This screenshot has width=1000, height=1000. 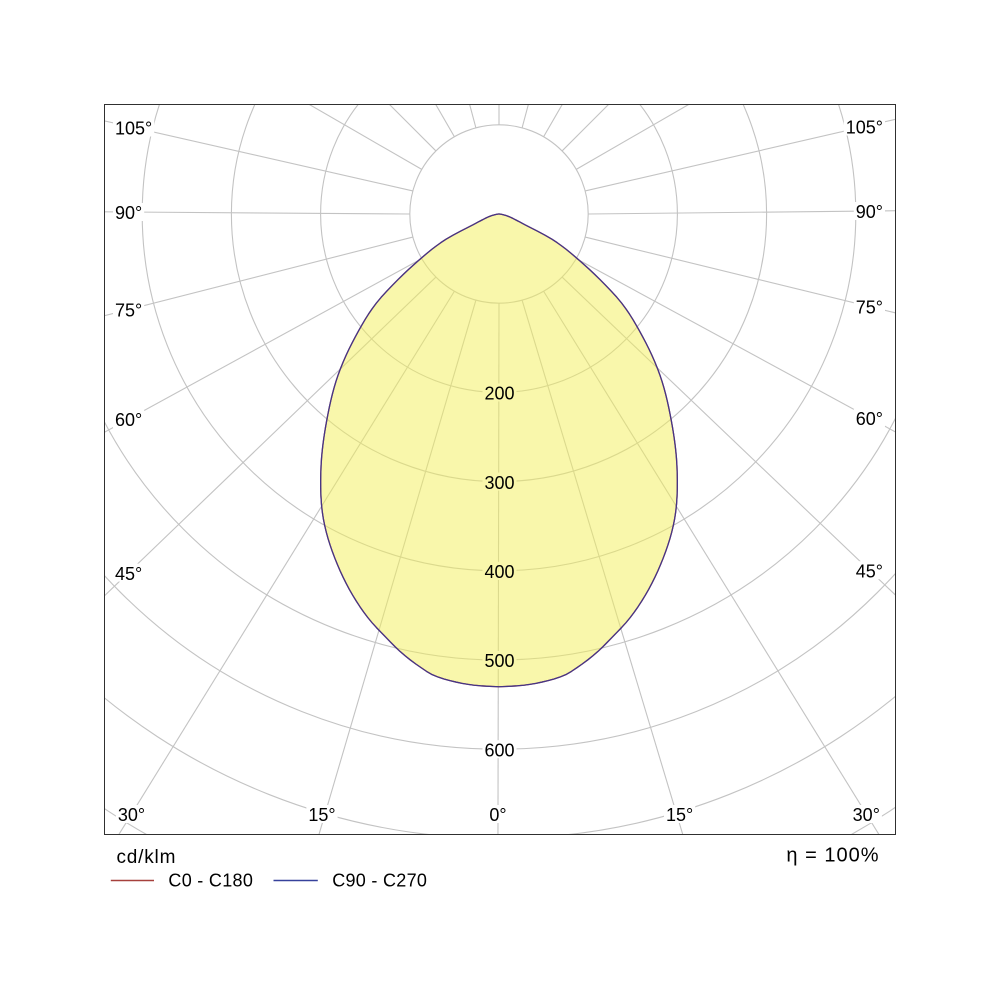 What do you see at coordinates (832, 856) in the screenshot?
I see `svg-text: η = 100%` at bounding box center [832, 856].